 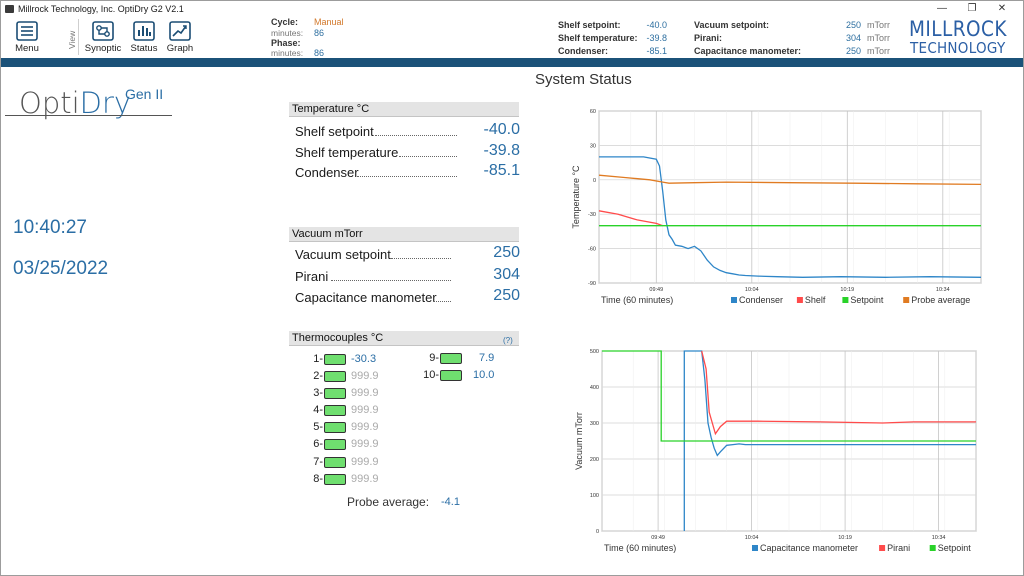 What do you see at coordinates (1002, 8) in the screenshot?
I see `close-button: ✕` at bounding box center [1002, 8].